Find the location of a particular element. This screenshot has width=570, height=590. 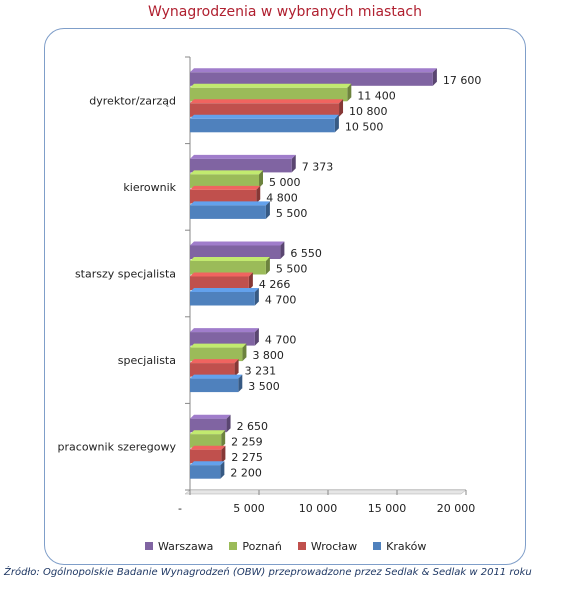

data-label: 10 500 is located at coordinates (364, 126).